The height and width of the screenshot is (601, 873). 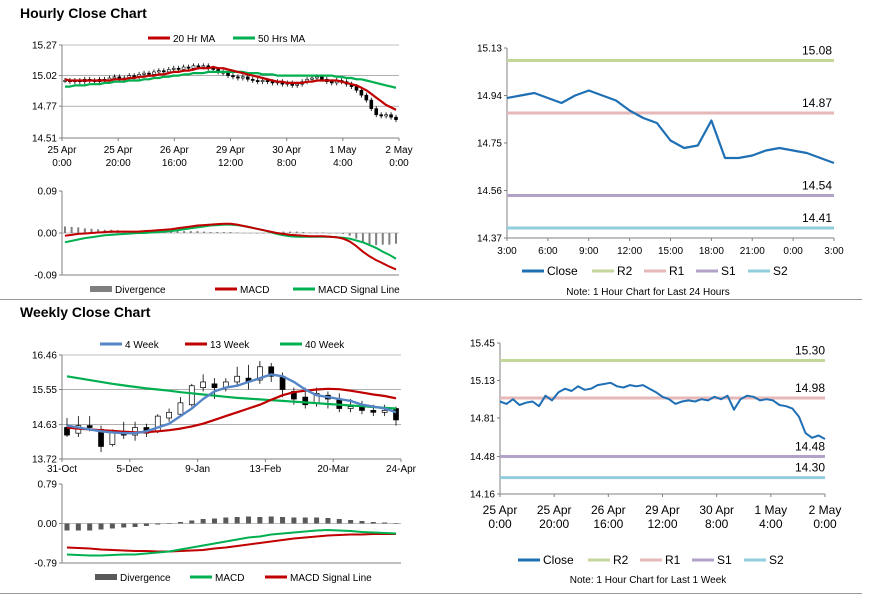 What do you see at coordinates (140, 290) in the screenshot?
I see `legend-label: Divergence` at bounding box center [140, 290].